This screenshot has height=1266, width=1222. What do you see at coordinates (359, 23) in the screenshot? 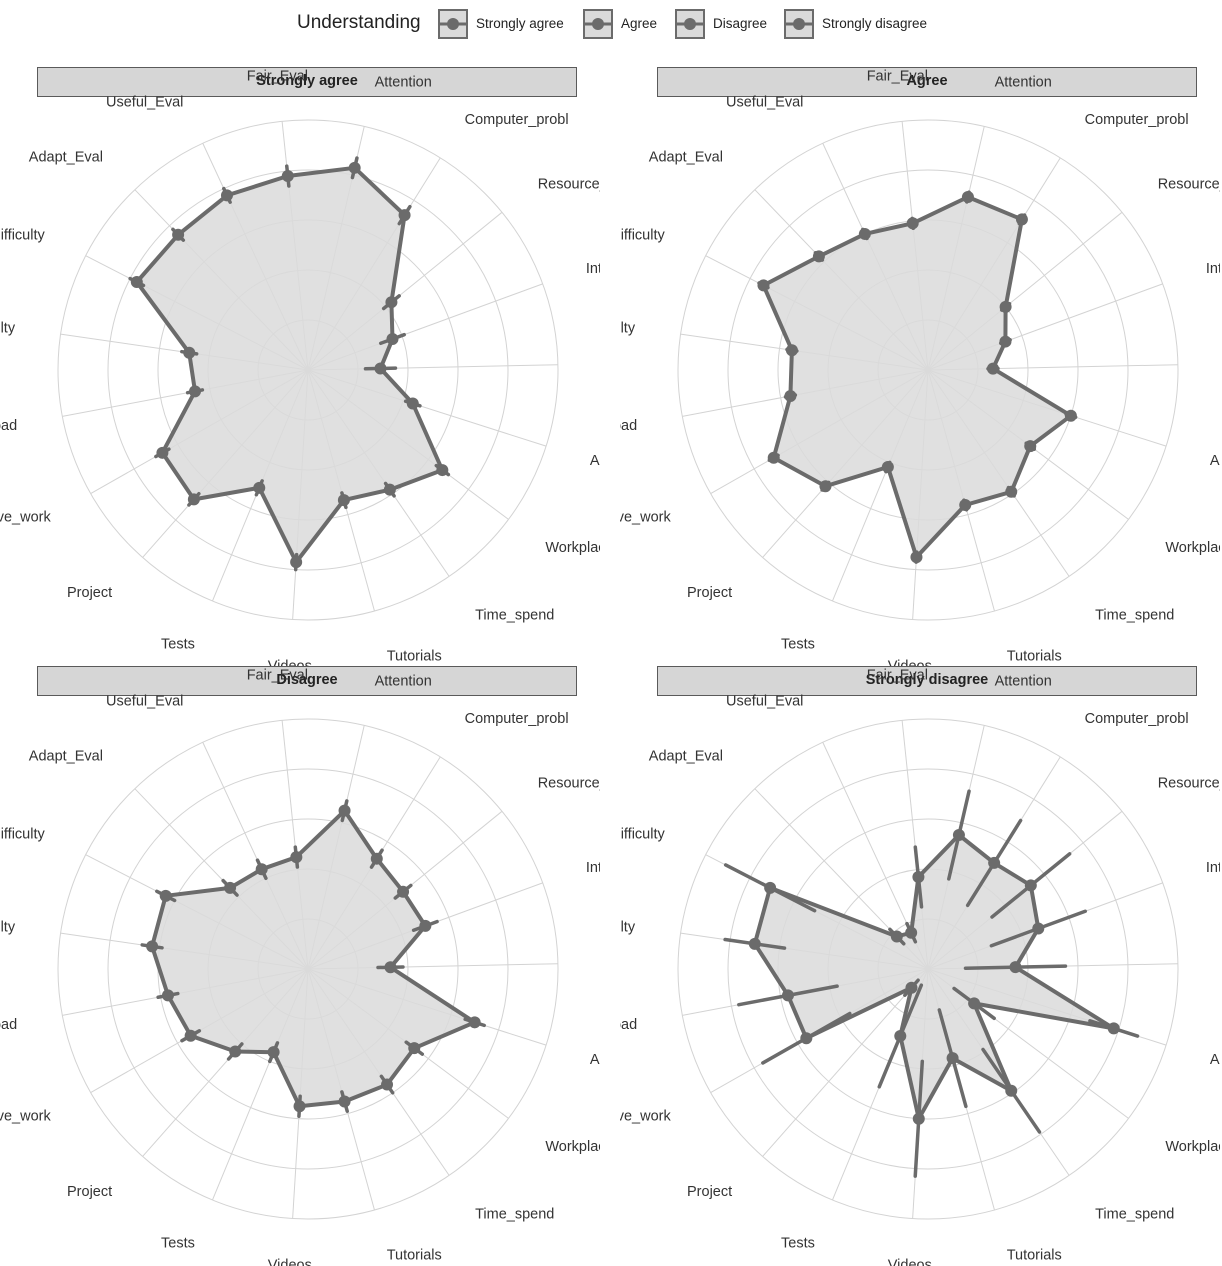
I see `legend-title: Understanding` at bounding box center [359, 23].